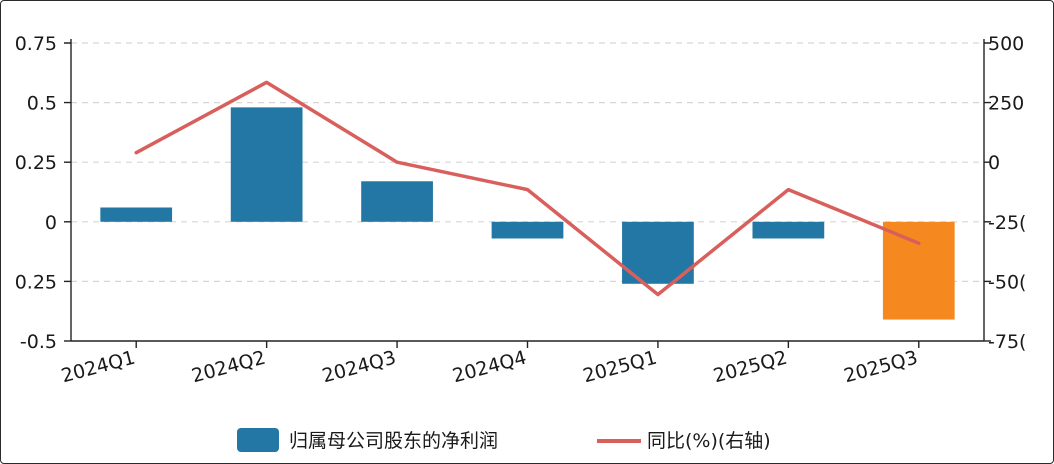 The width and height of the screenshot is (1054, 464). I want to click on x-tick-label: 2025Q1, so click(620, 367).